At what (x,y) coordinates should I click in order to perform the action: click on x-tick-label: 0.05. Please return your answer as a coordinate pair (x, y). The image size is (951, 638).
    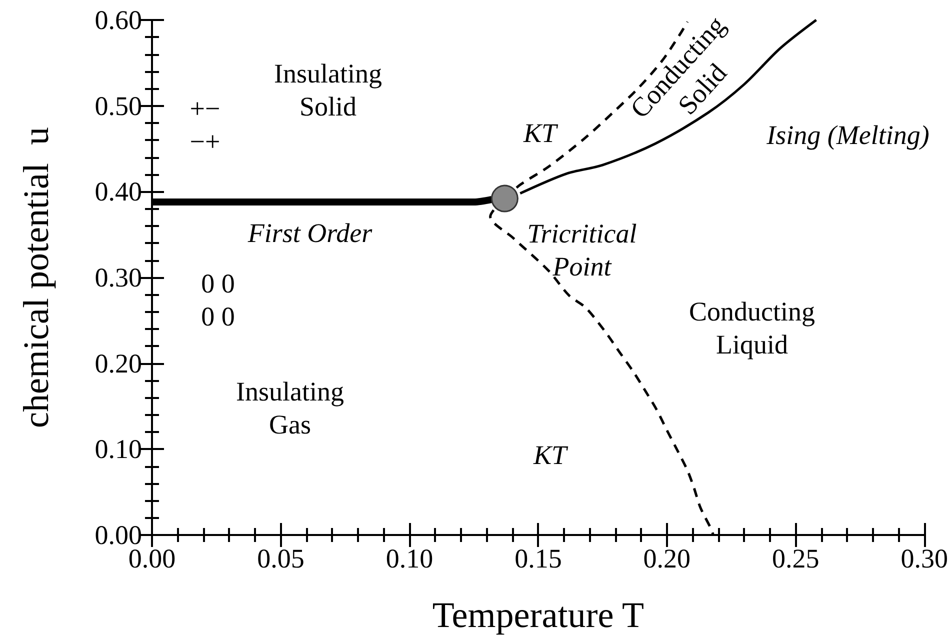
    Looking at the image, I should click on (280, 559).